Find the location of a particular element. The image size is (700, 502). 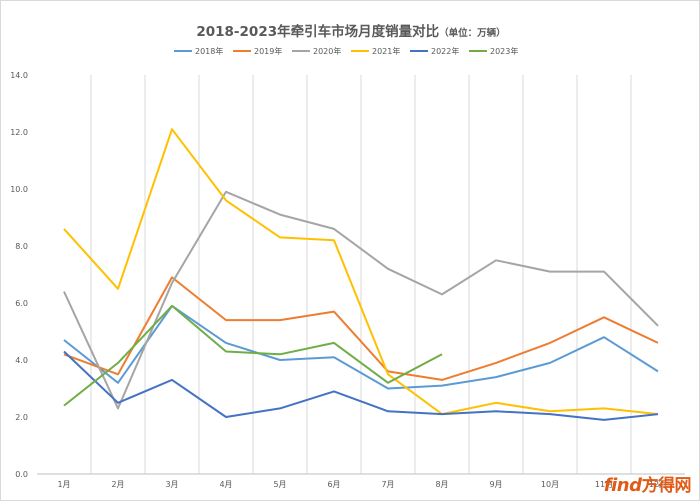

x-tick-label: 1月 is located at coordinates (63, 484).